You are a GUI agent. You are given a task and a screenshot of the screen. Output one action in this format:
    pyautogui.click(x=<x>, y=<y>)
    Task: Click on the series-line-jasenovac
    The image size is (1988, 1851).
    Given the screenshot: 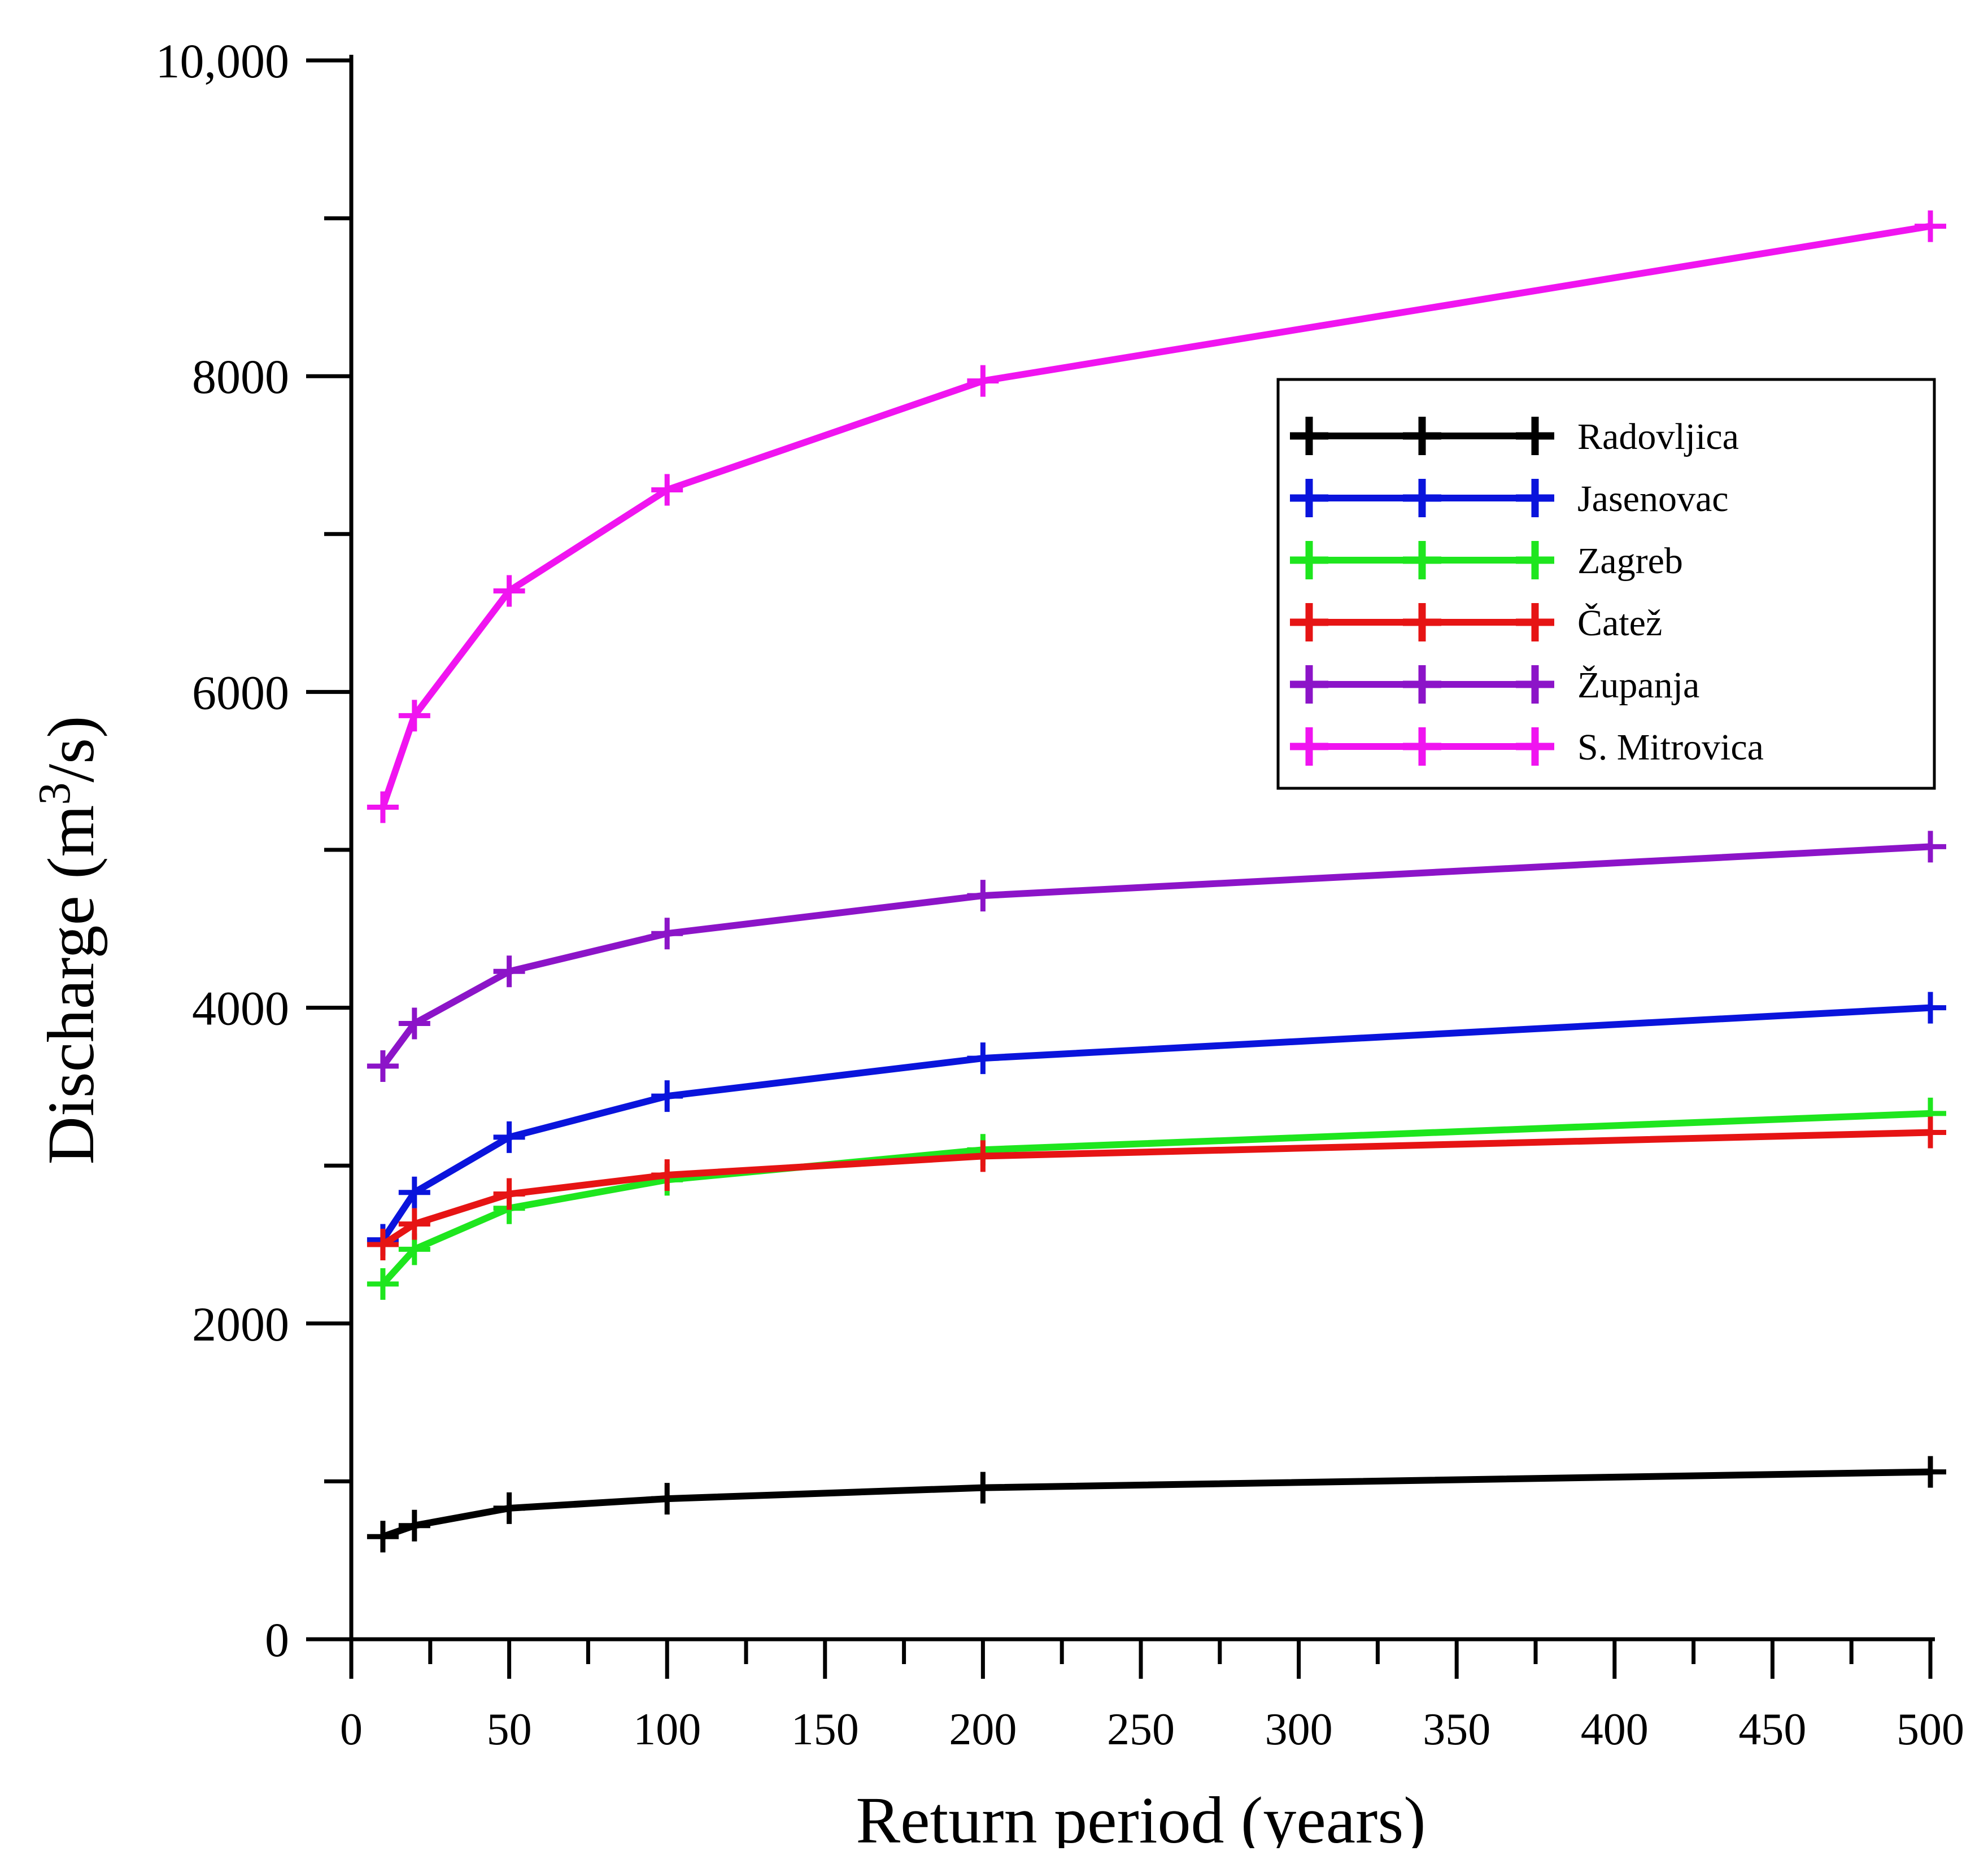 What is the action you would take?
    pyautogui.click(x=1157, y=1123)
    